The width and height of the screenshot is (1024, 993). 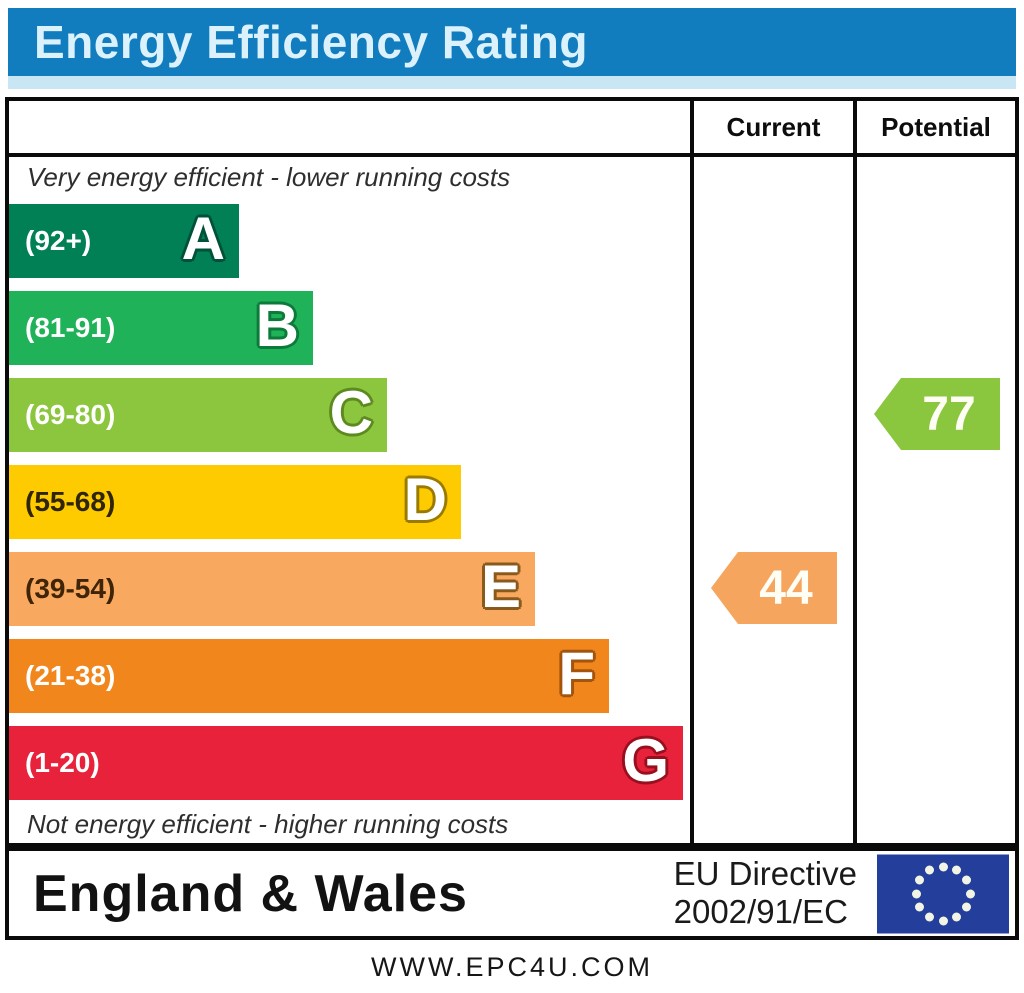 I want to click on header-cell-empty, so click(x=349, y=129).